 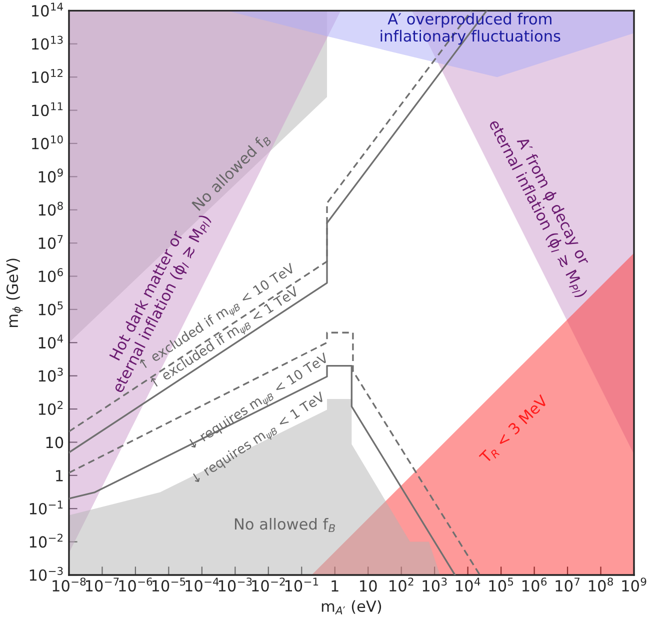 I want to click on x-tick-label: 10$^{4}$, so click(x=468, y=585).